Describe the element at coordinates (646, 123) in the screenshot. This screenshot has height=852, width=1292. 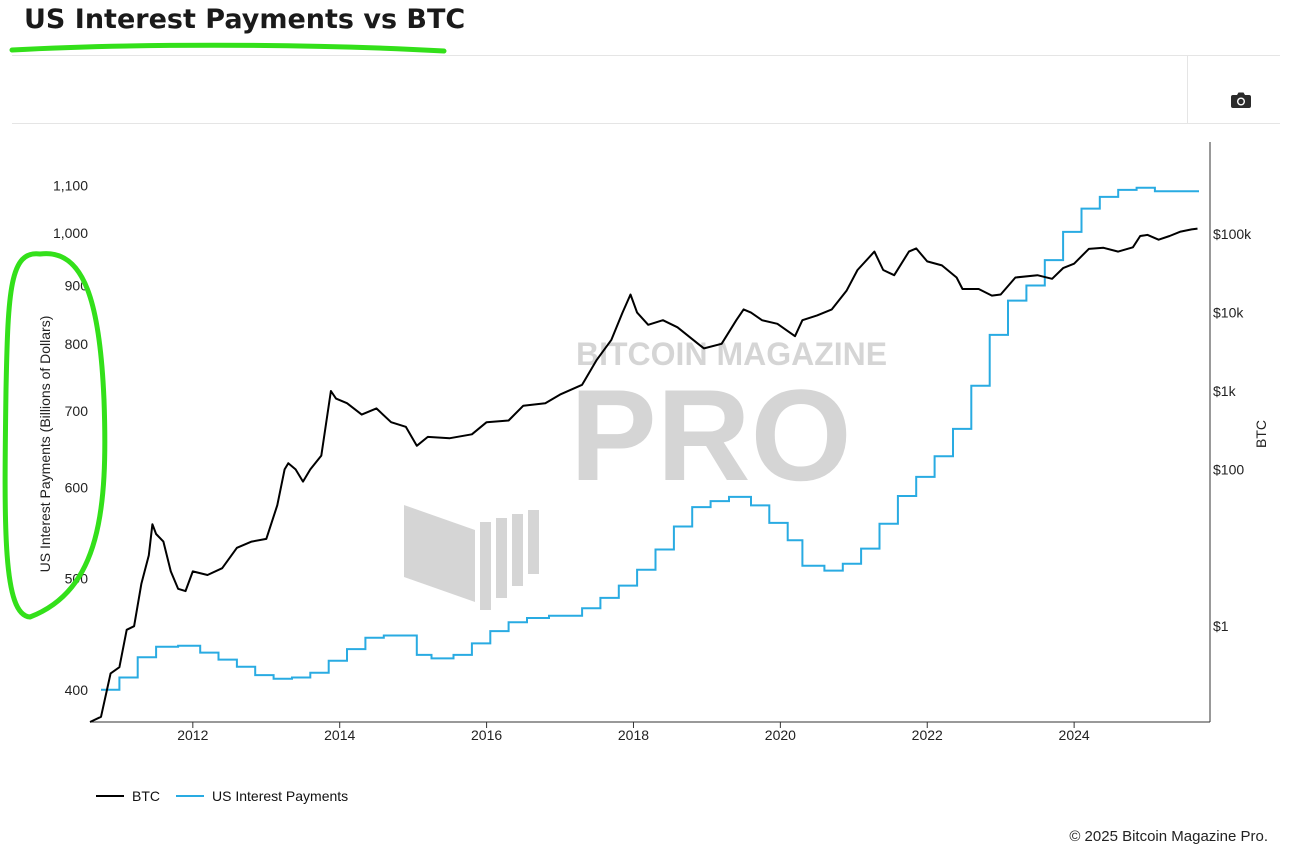
I see `divider-toolbar` at that location.